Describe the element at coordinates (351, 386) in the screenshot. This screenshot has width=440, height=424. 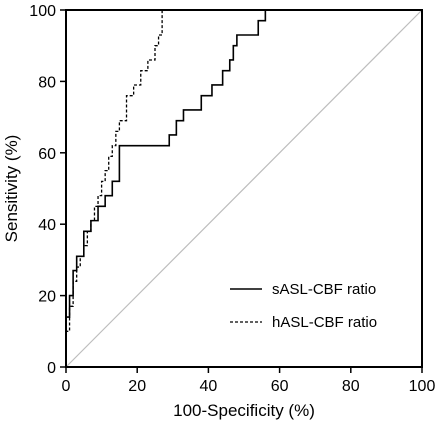
I see `x-tick-label: 80` at that location.